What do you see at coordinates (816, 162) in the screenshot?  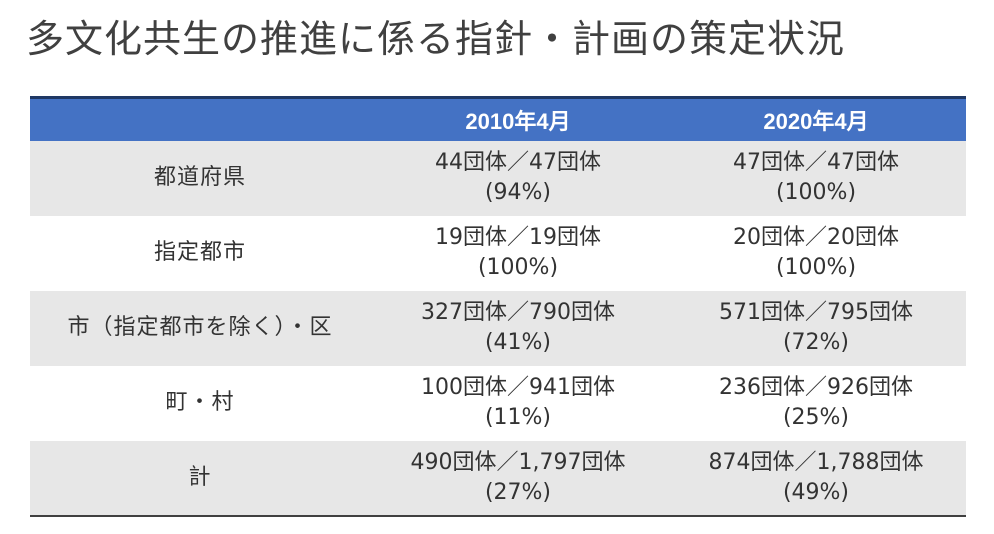 I see `count-value: 47団体／47団体` at bounding box center [816, 162].